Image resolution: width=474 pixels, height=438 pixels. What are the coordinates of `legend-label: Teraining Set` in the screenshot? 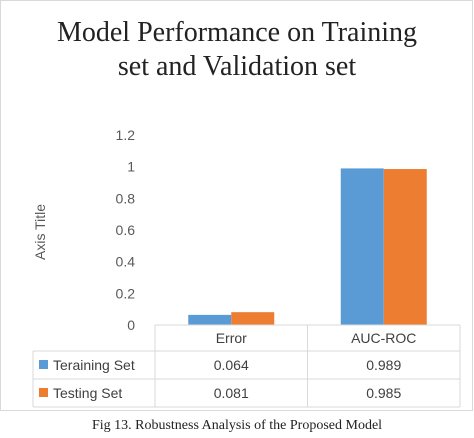 It's located at (94, 365).